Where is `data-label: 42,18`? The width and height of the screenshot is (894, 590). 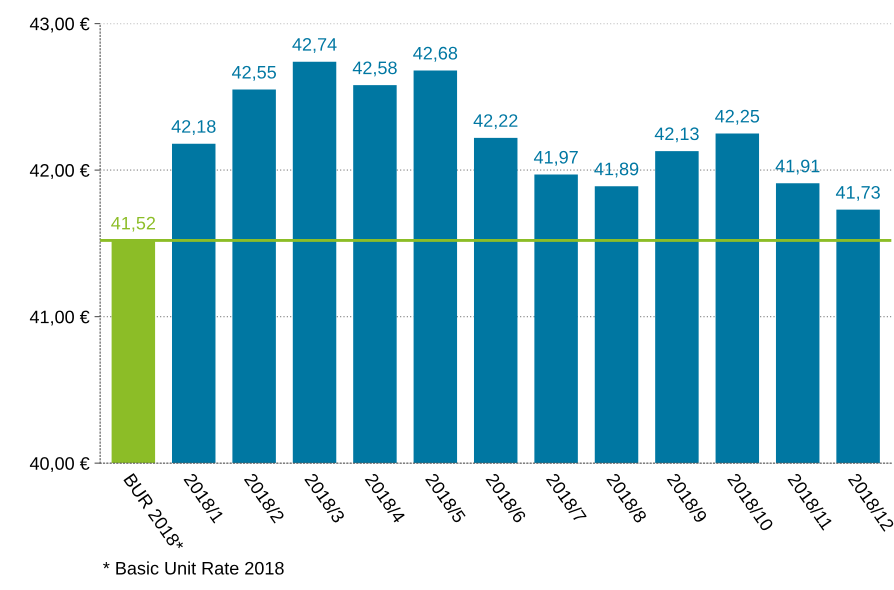
data-label: 42,18 is located at coordinates (194, 127).